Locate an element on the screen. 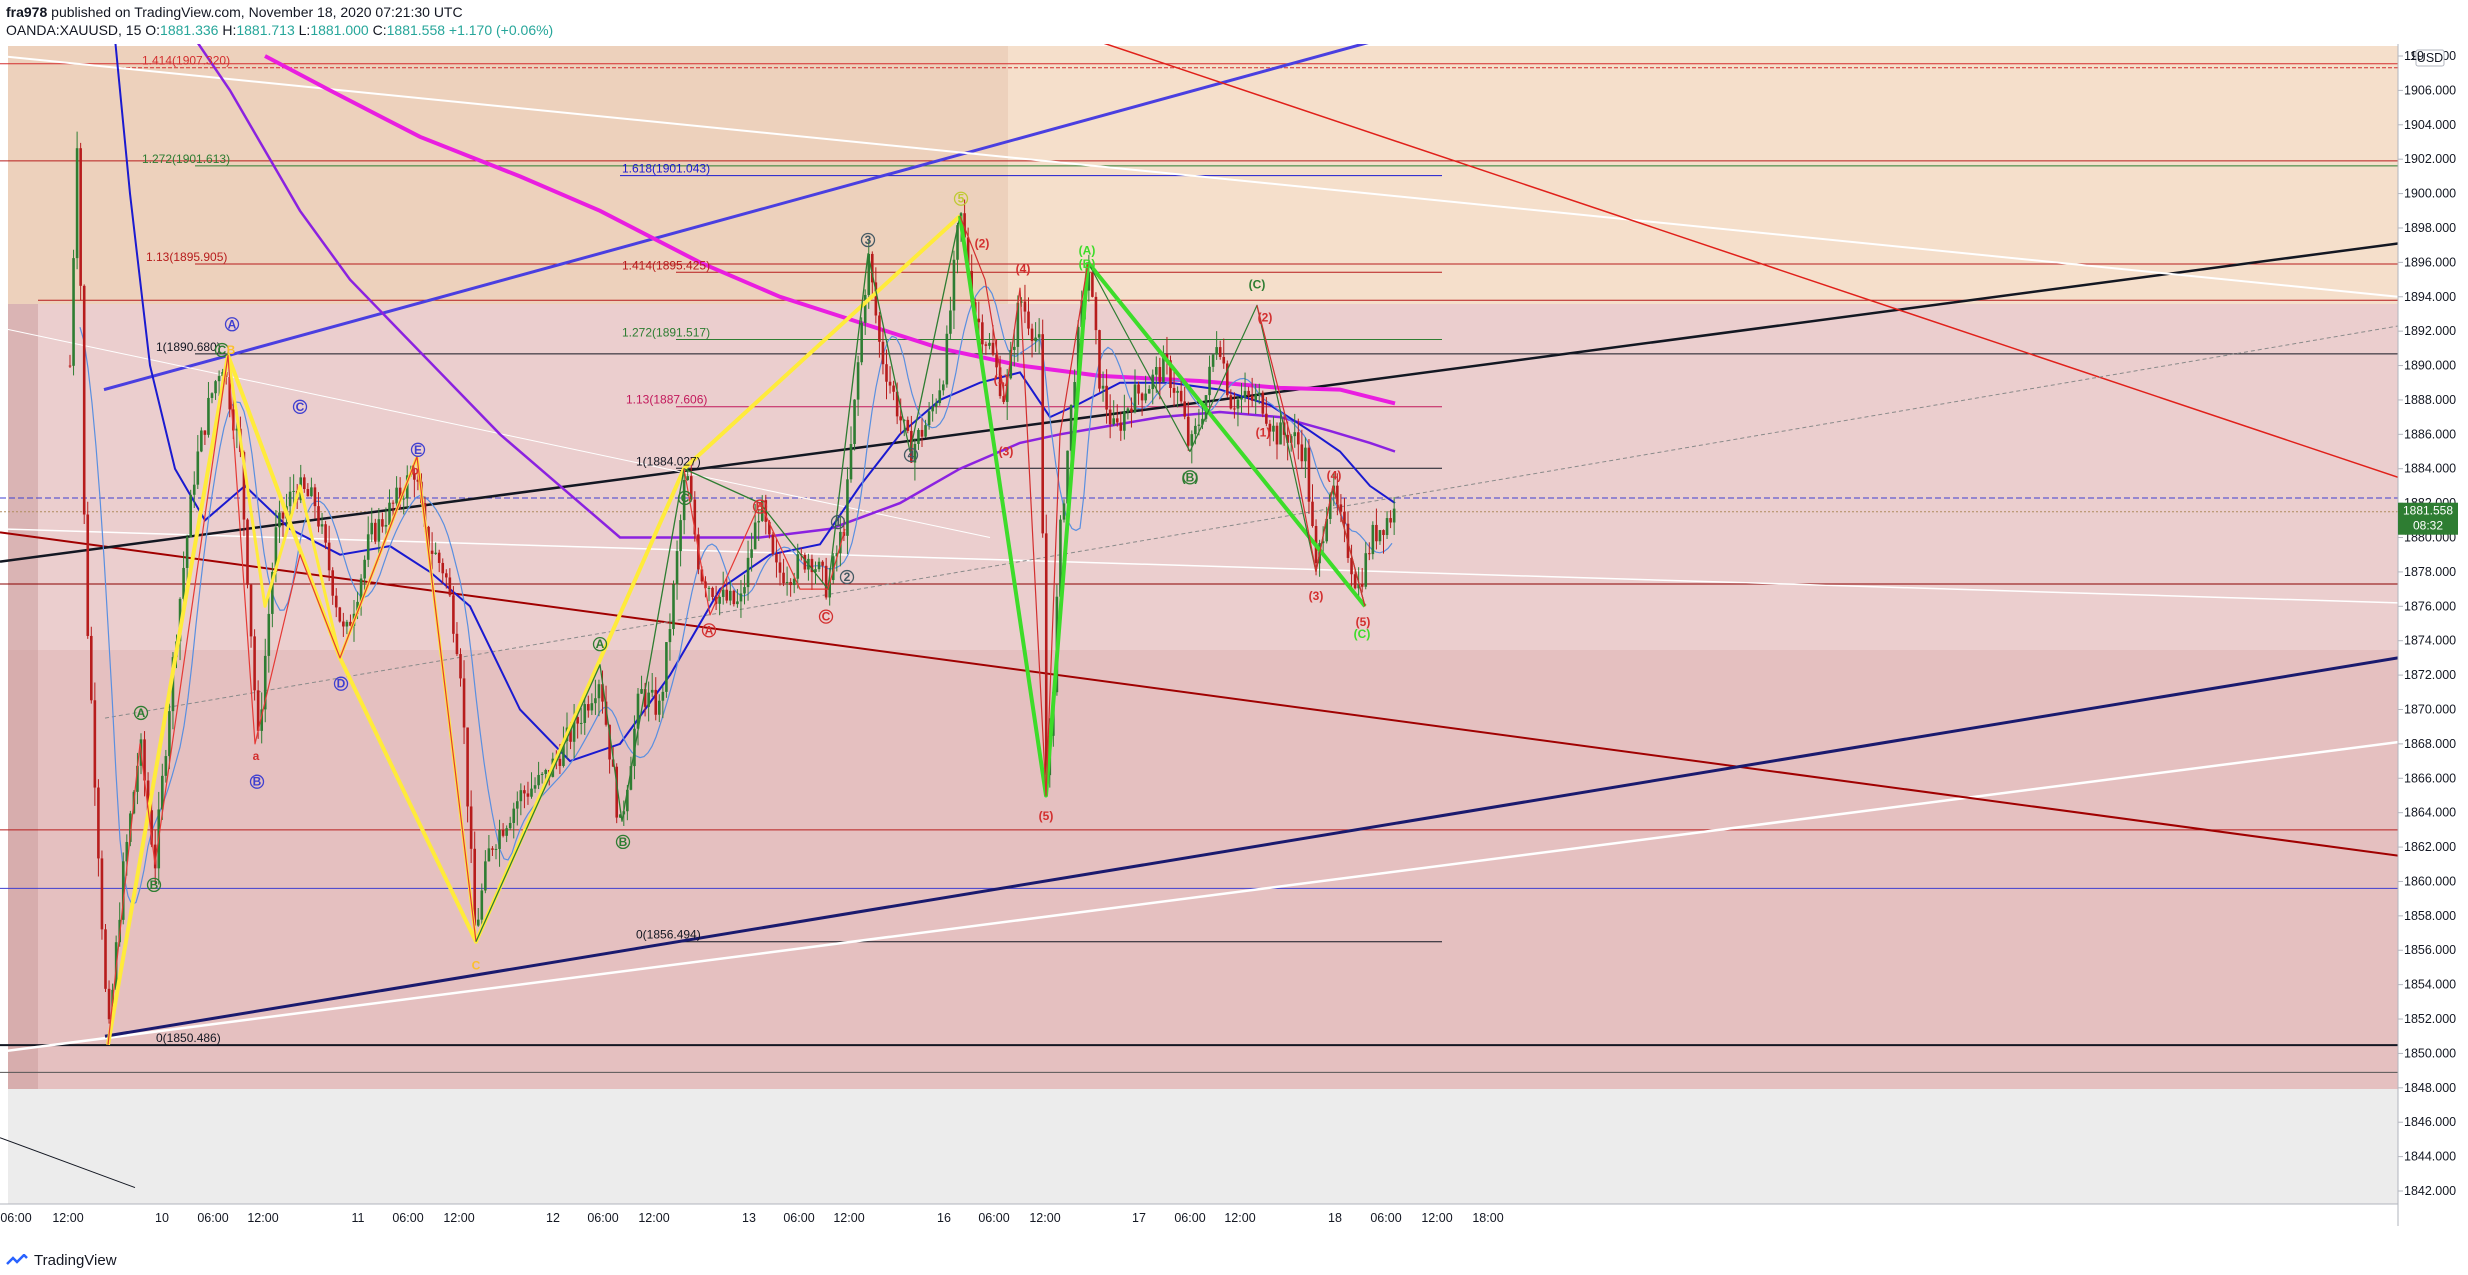 The image size is (2468, 1275). wave-label: (A) is located at coordinates (1087, 250).